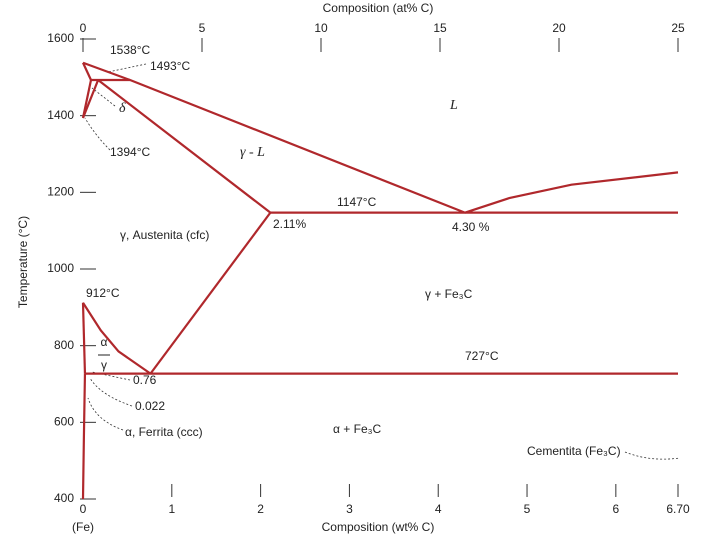 This screenshot has height=540, width=720. Describe the element at coordinates (171, 509) in the screenshot. I see `x-tick-label: 1` at that location.